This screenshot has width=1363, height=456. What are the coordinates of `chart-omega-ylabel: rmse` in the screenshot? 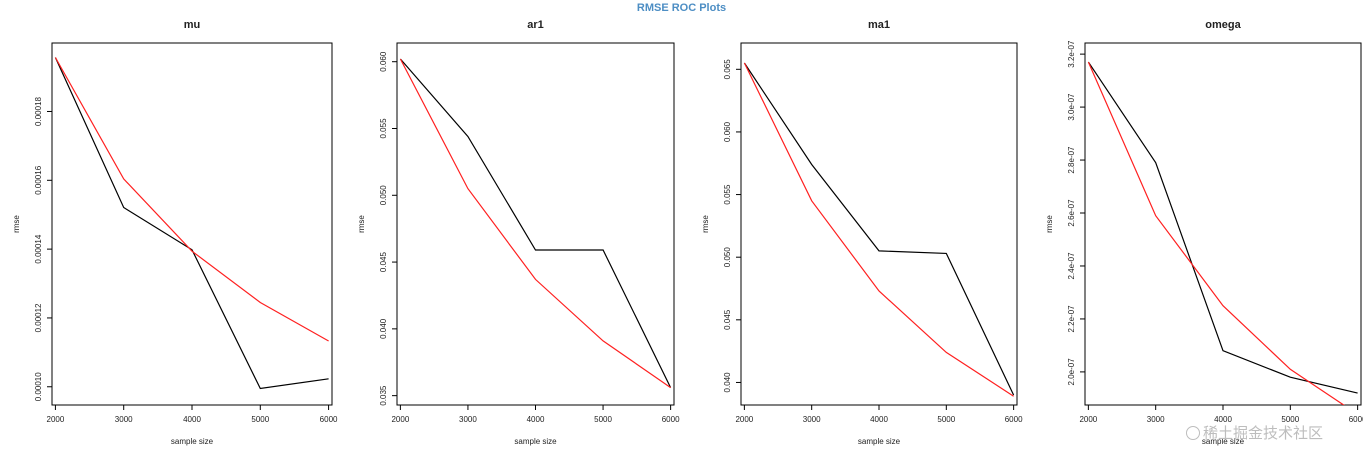 It's located at (1049, 224).